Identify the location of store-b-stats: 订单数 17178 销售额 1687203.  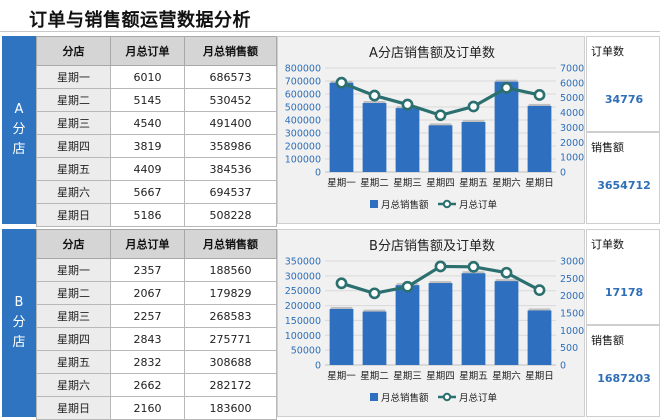
(623, 323).